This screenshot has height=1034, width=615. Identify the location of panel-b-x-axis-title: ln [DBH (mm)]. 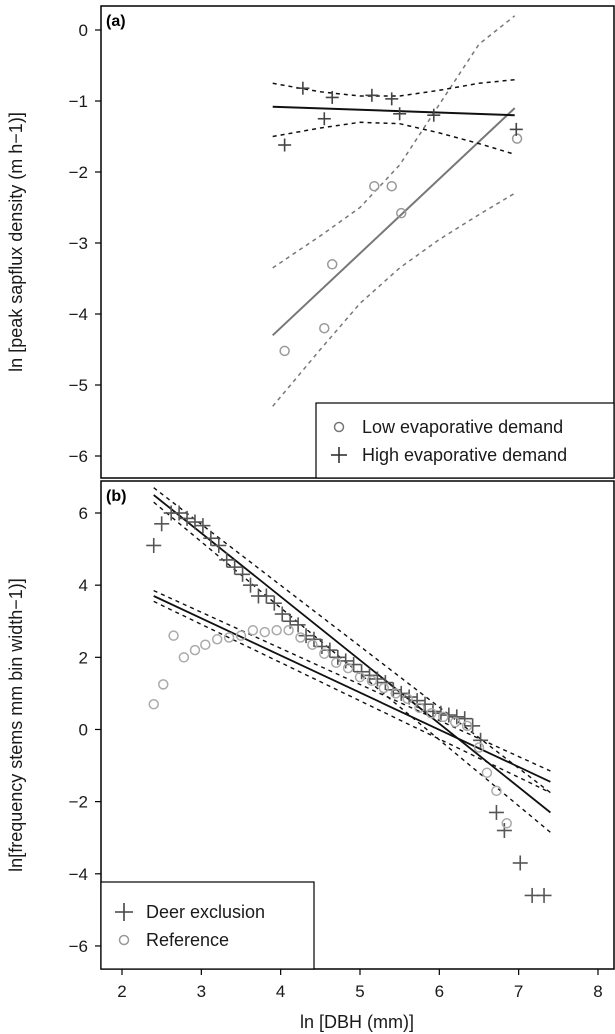
(357, 1022).